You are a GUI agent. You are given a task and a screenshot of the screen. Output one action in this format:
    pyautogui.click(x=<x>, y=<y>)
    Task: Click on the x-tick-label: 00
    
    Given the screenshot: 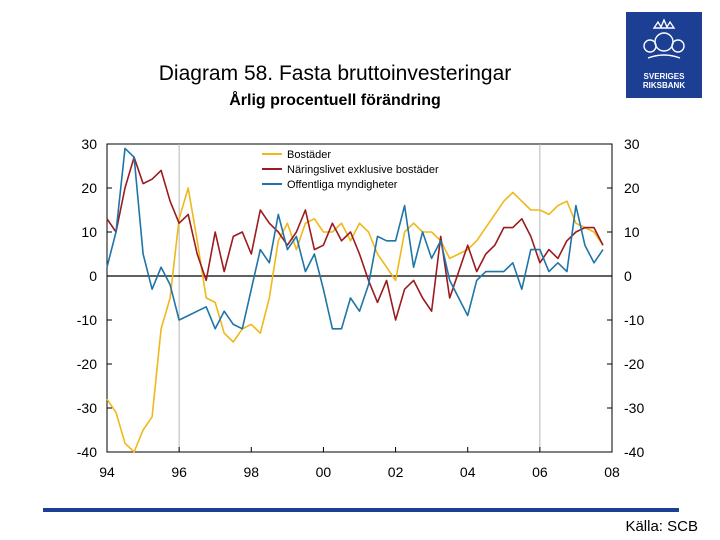 What is the action you would take?
    pyautogui.click(x=324, y=472)
    